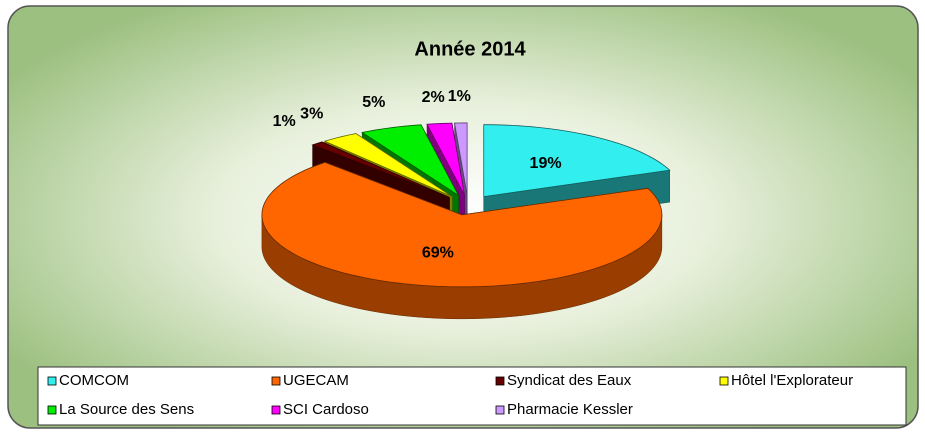 This screenshot has width=925, height=433. I want to click on legend-label: Syndicat des Eaux, so click(569, 380).